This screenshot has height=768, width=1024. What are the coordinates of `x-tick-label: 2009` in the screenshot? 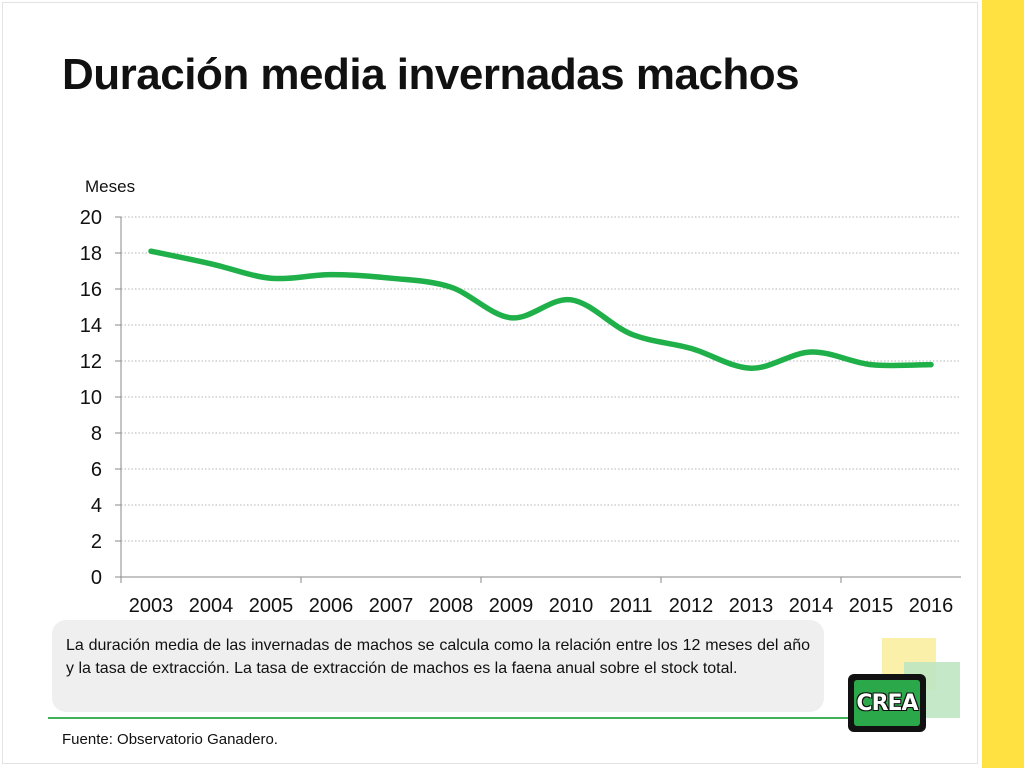 It's located at (511, 606).